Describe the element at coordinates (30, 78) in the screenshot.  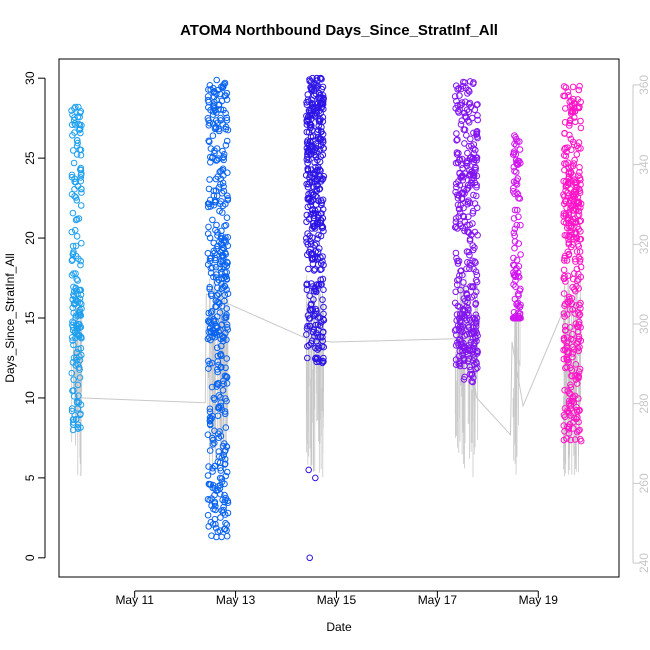
I see `y-tick-label: 30` at that location.